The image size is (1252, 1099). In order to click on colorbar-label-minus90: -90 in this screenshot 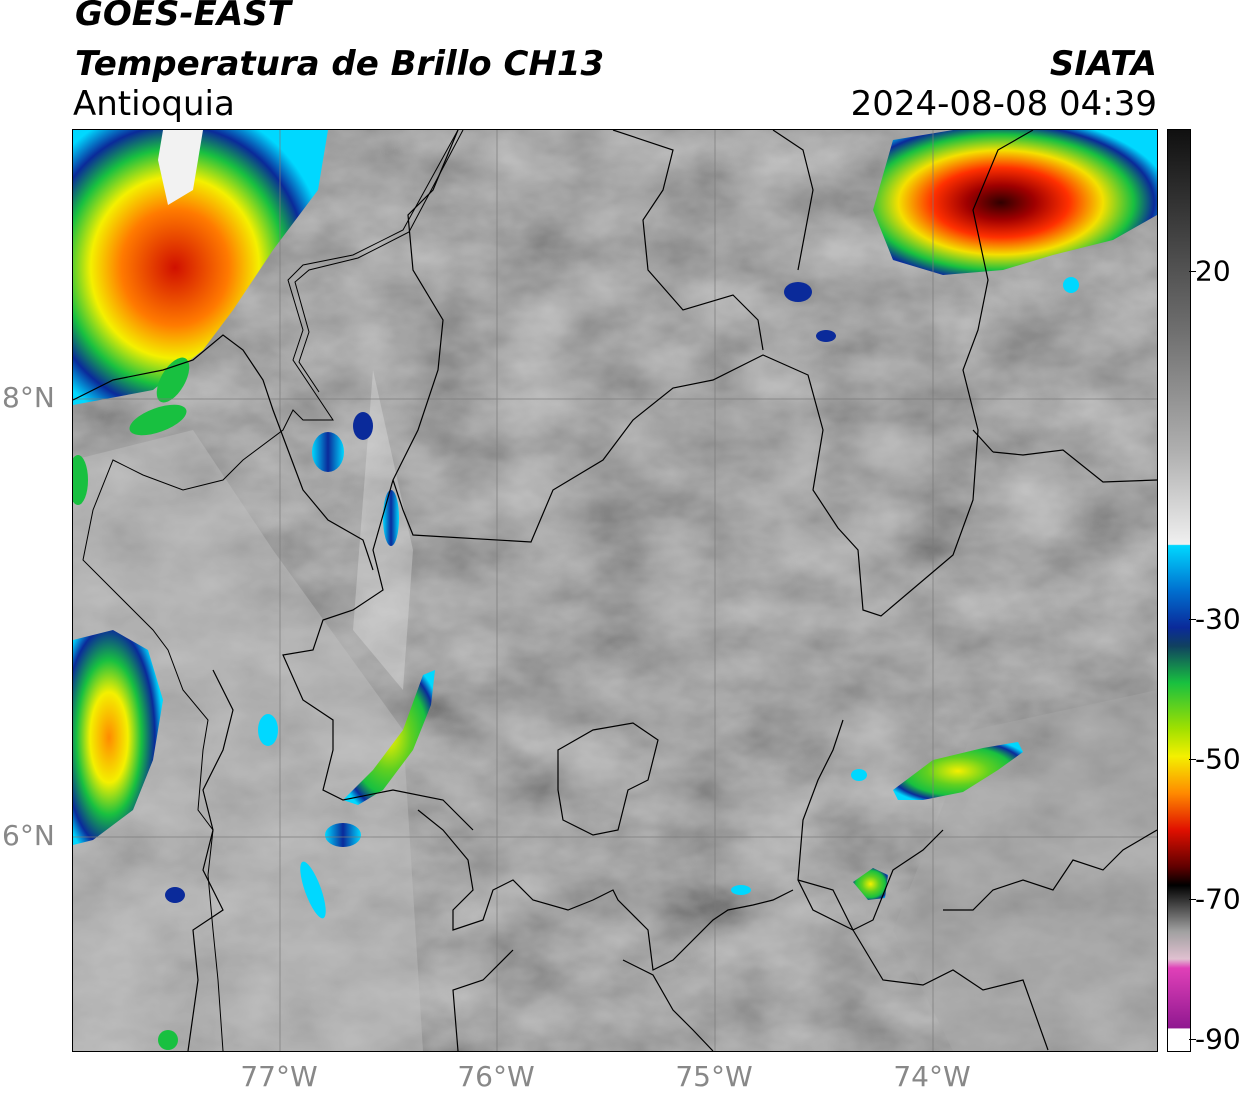, I will do `click(1218, 1039)`.